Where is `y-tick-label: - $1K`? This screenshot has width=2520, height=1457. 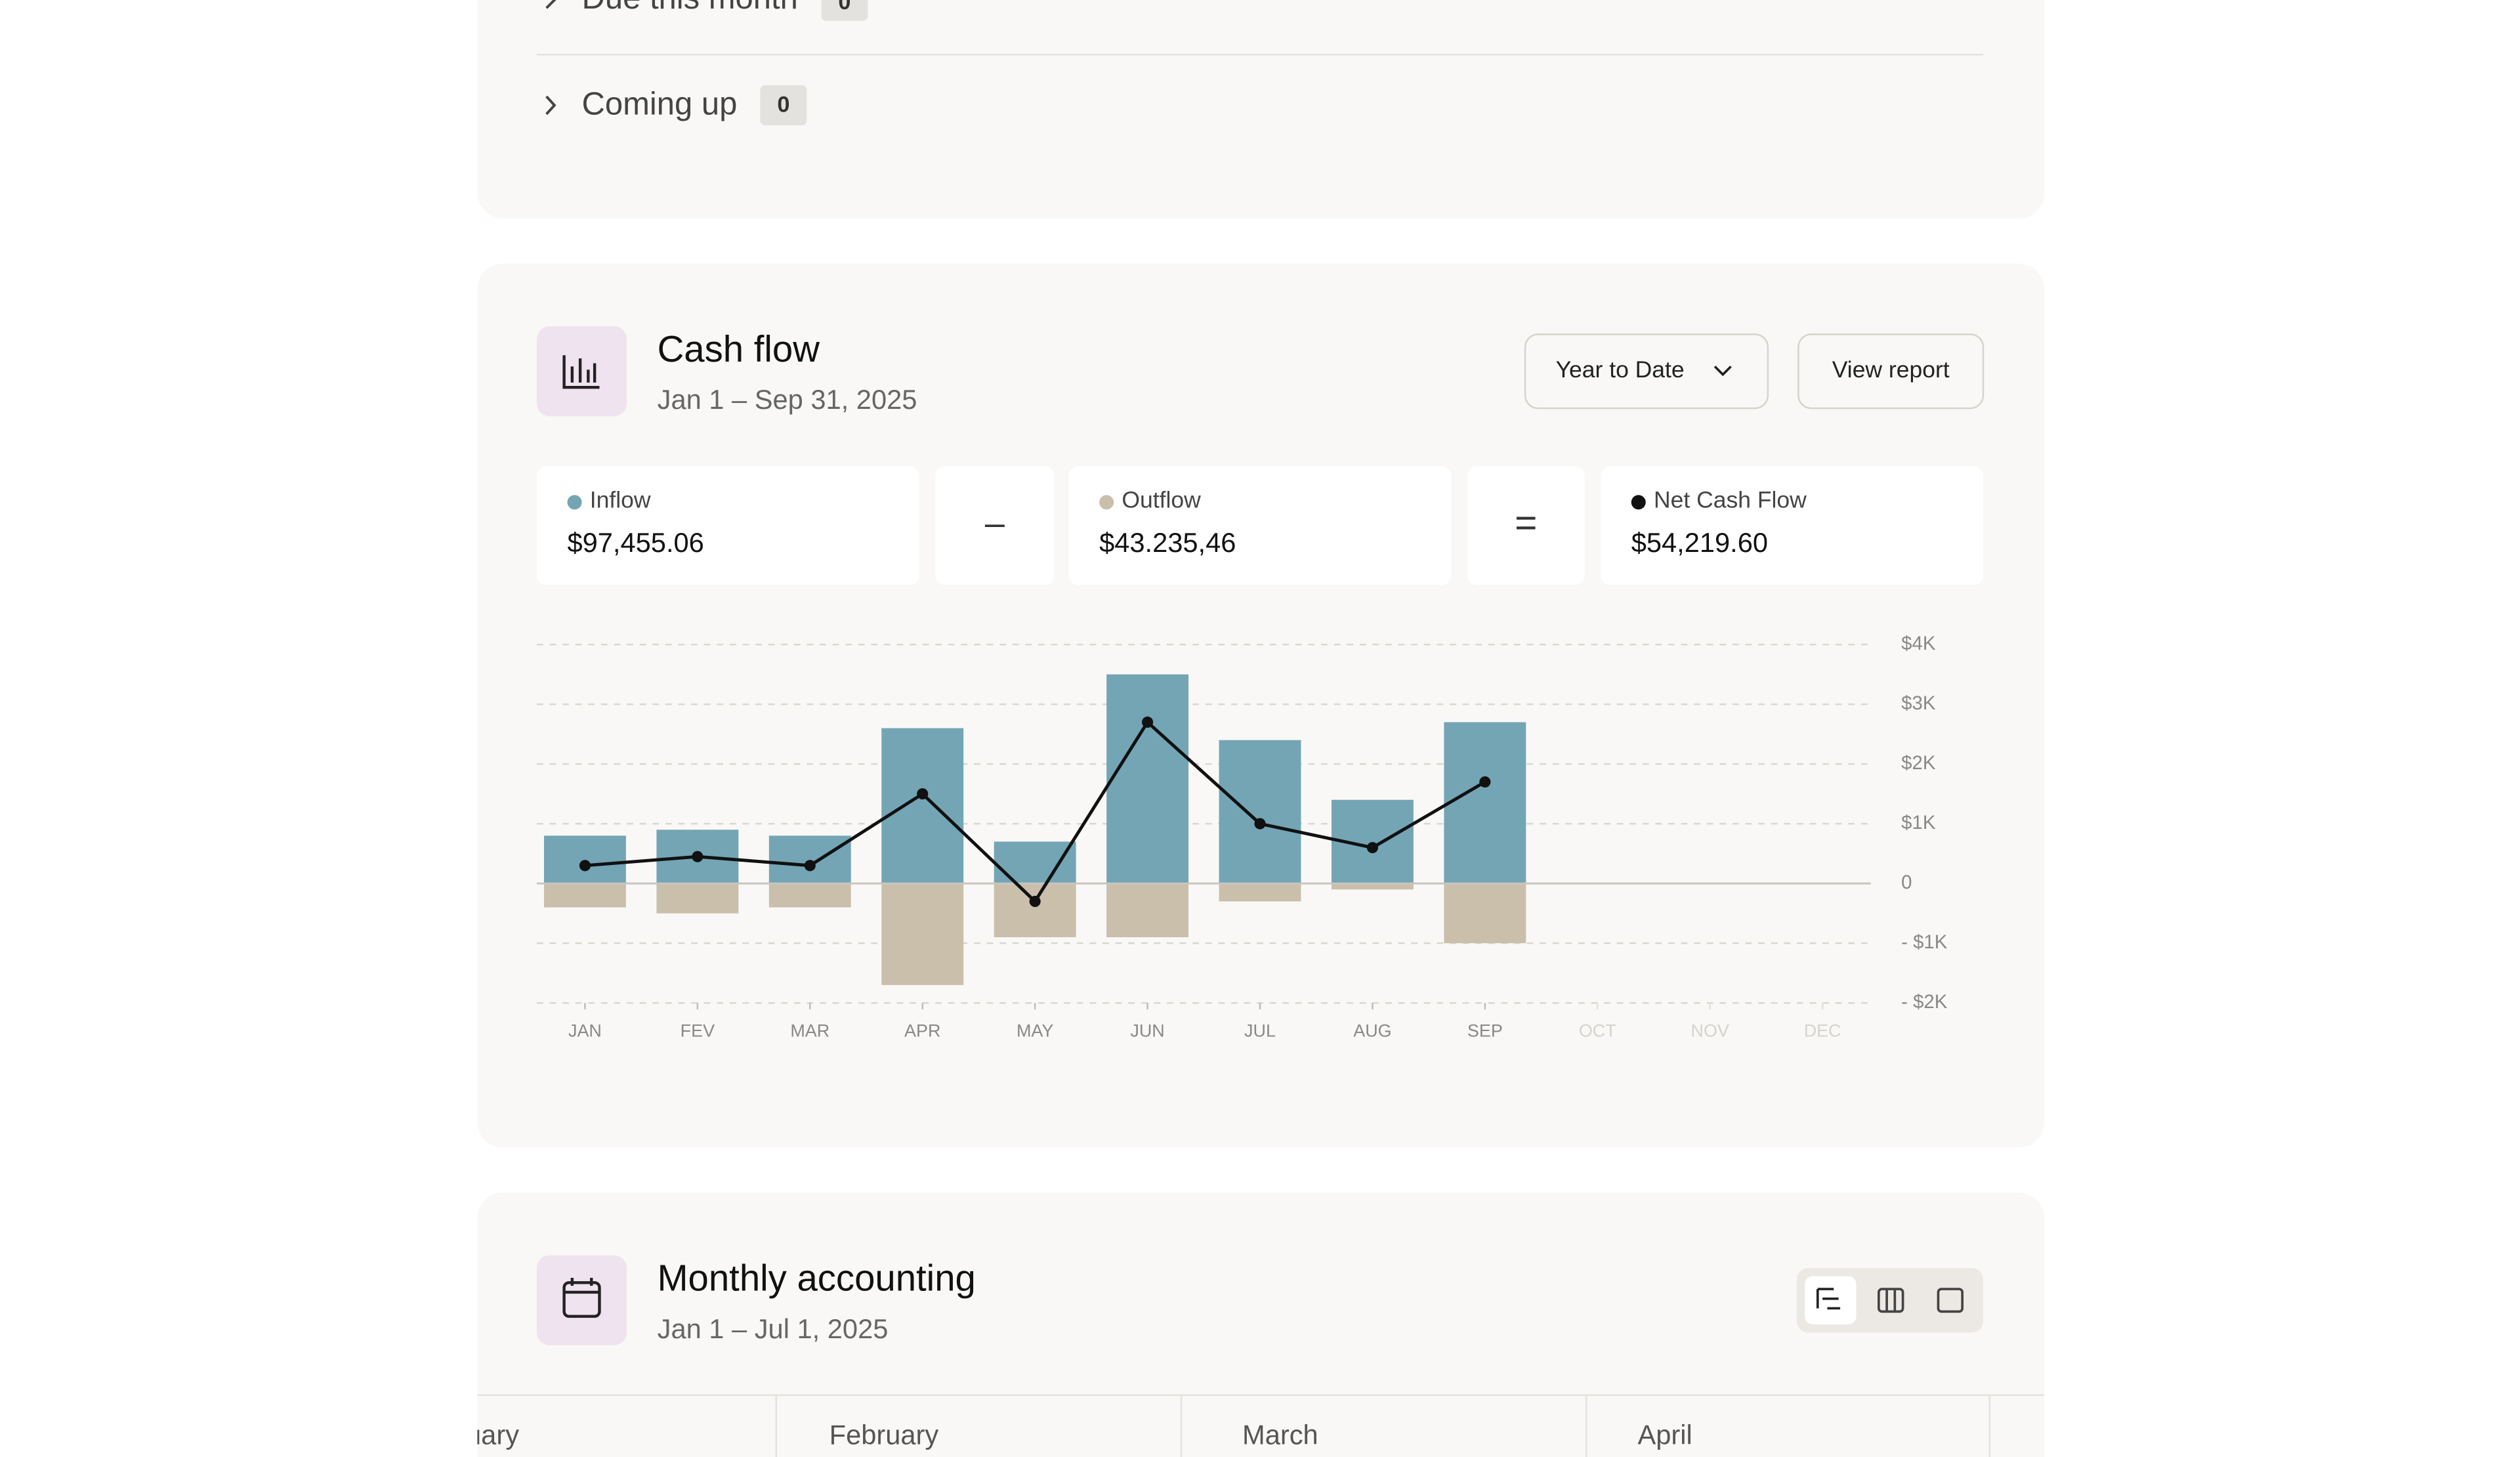 y-tick-label: - $1K is located at coordinates (1924, 942).